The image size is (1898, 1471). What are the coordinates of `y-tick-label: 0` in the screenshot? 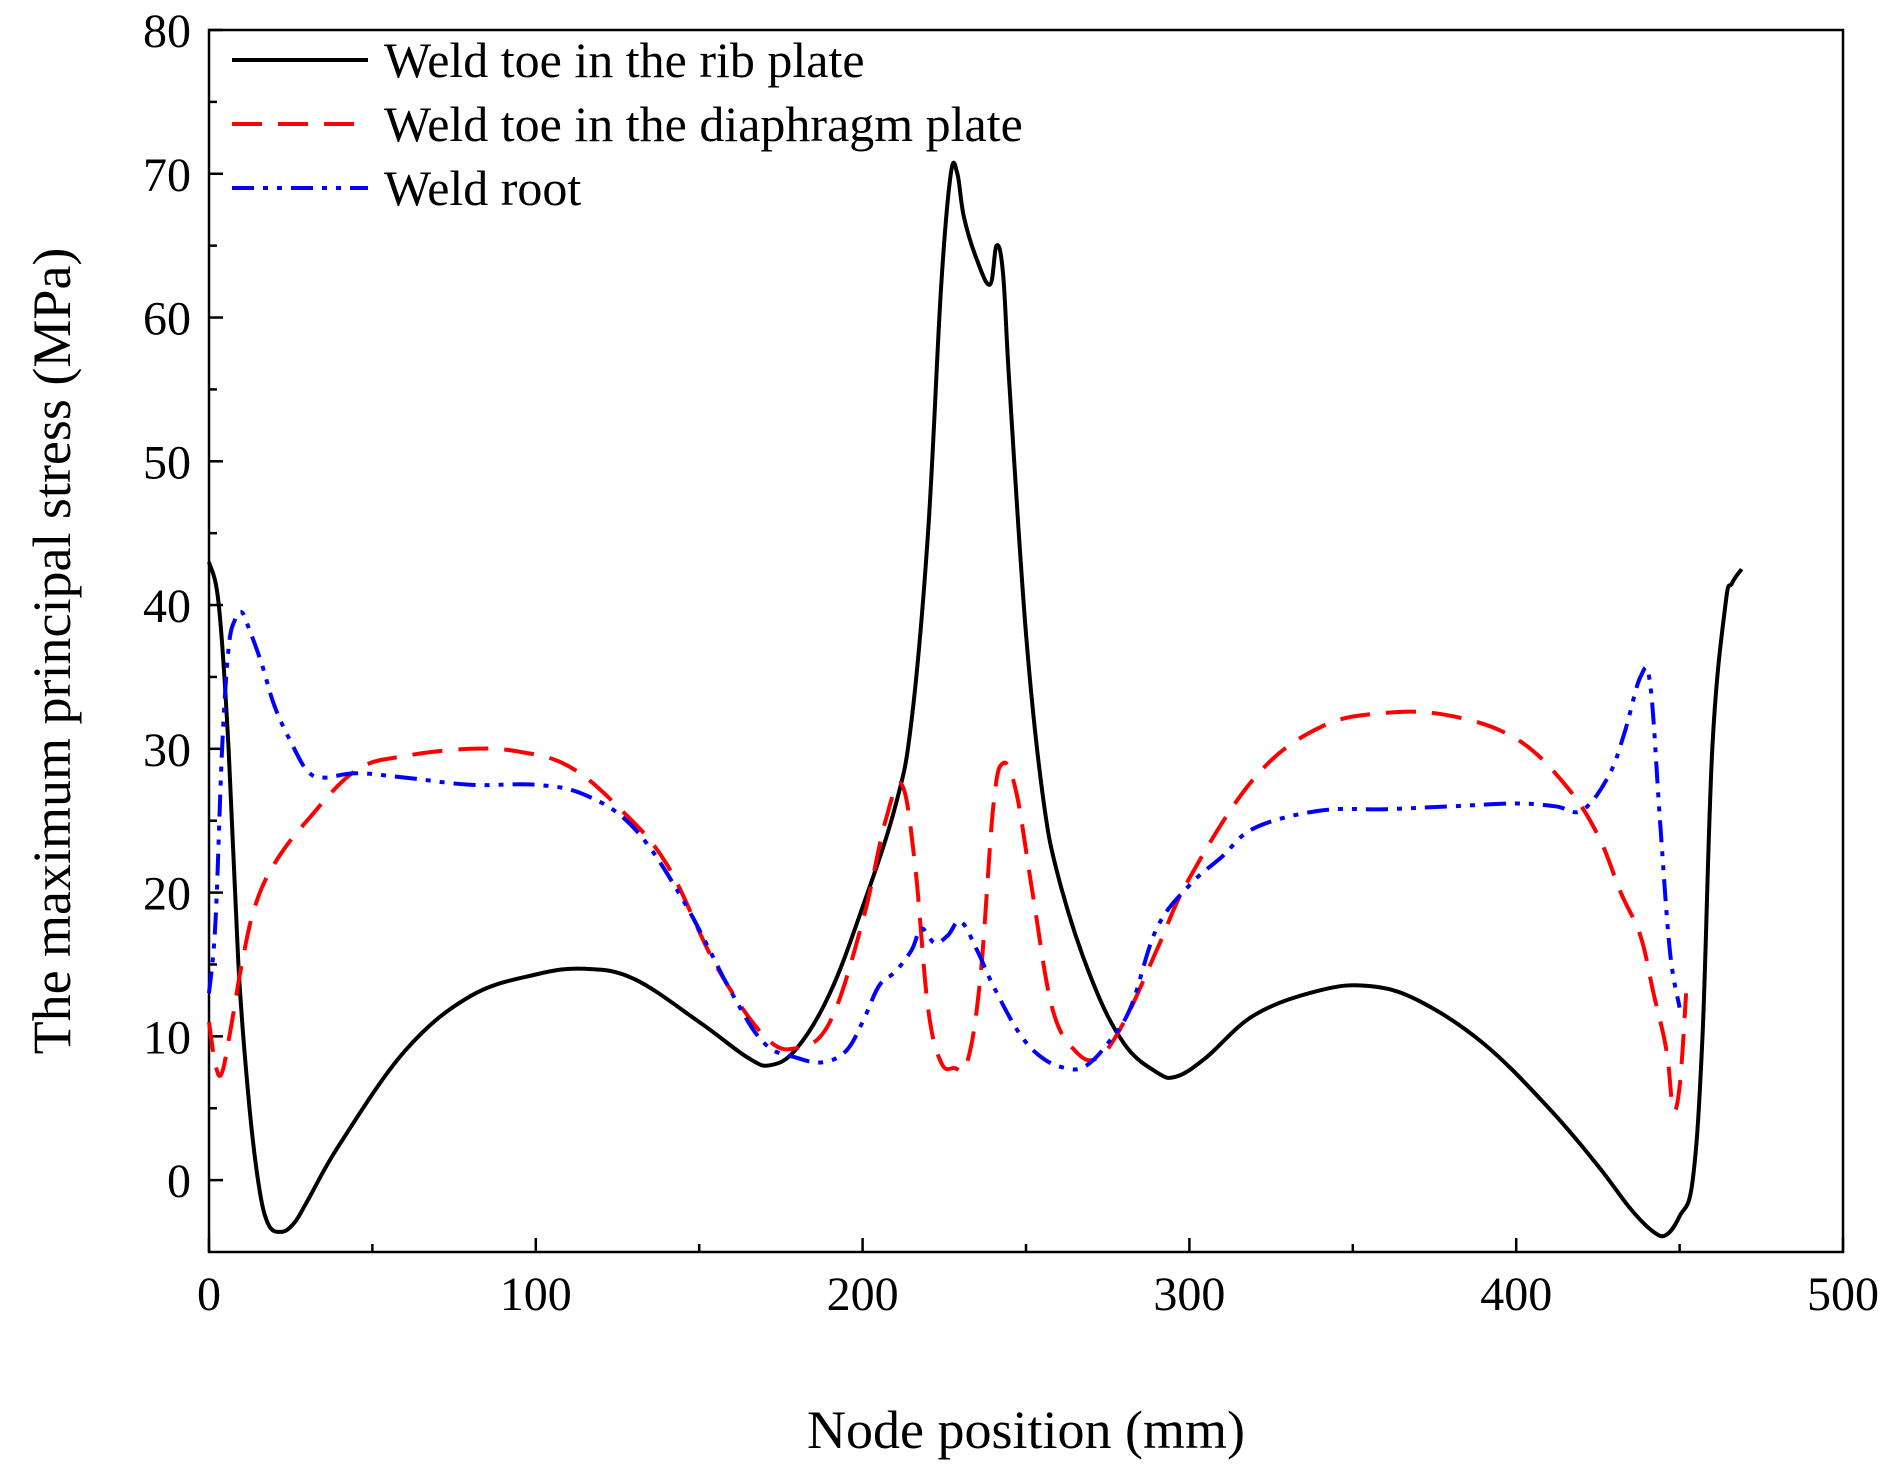 It's located at (179, 1181).